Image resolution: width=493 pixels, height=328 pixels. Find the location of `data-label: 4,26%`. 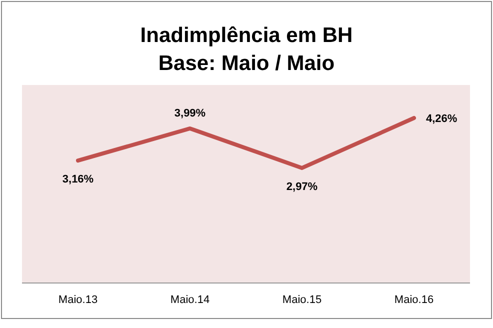

data-label: 4,26% is located at coordinates (442, 119).